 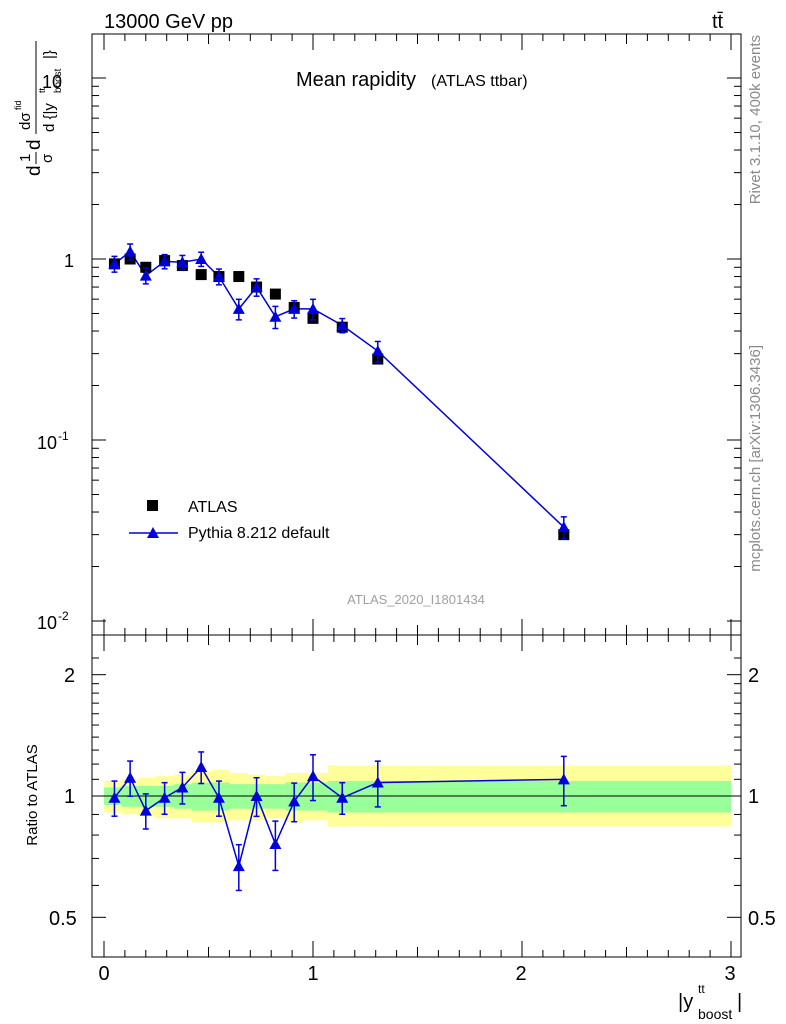 What do you see at coordinates (25, 121) in the screenshot?
I see `ylabel-frac2-num: dσ` at bounding box center [25, 121].